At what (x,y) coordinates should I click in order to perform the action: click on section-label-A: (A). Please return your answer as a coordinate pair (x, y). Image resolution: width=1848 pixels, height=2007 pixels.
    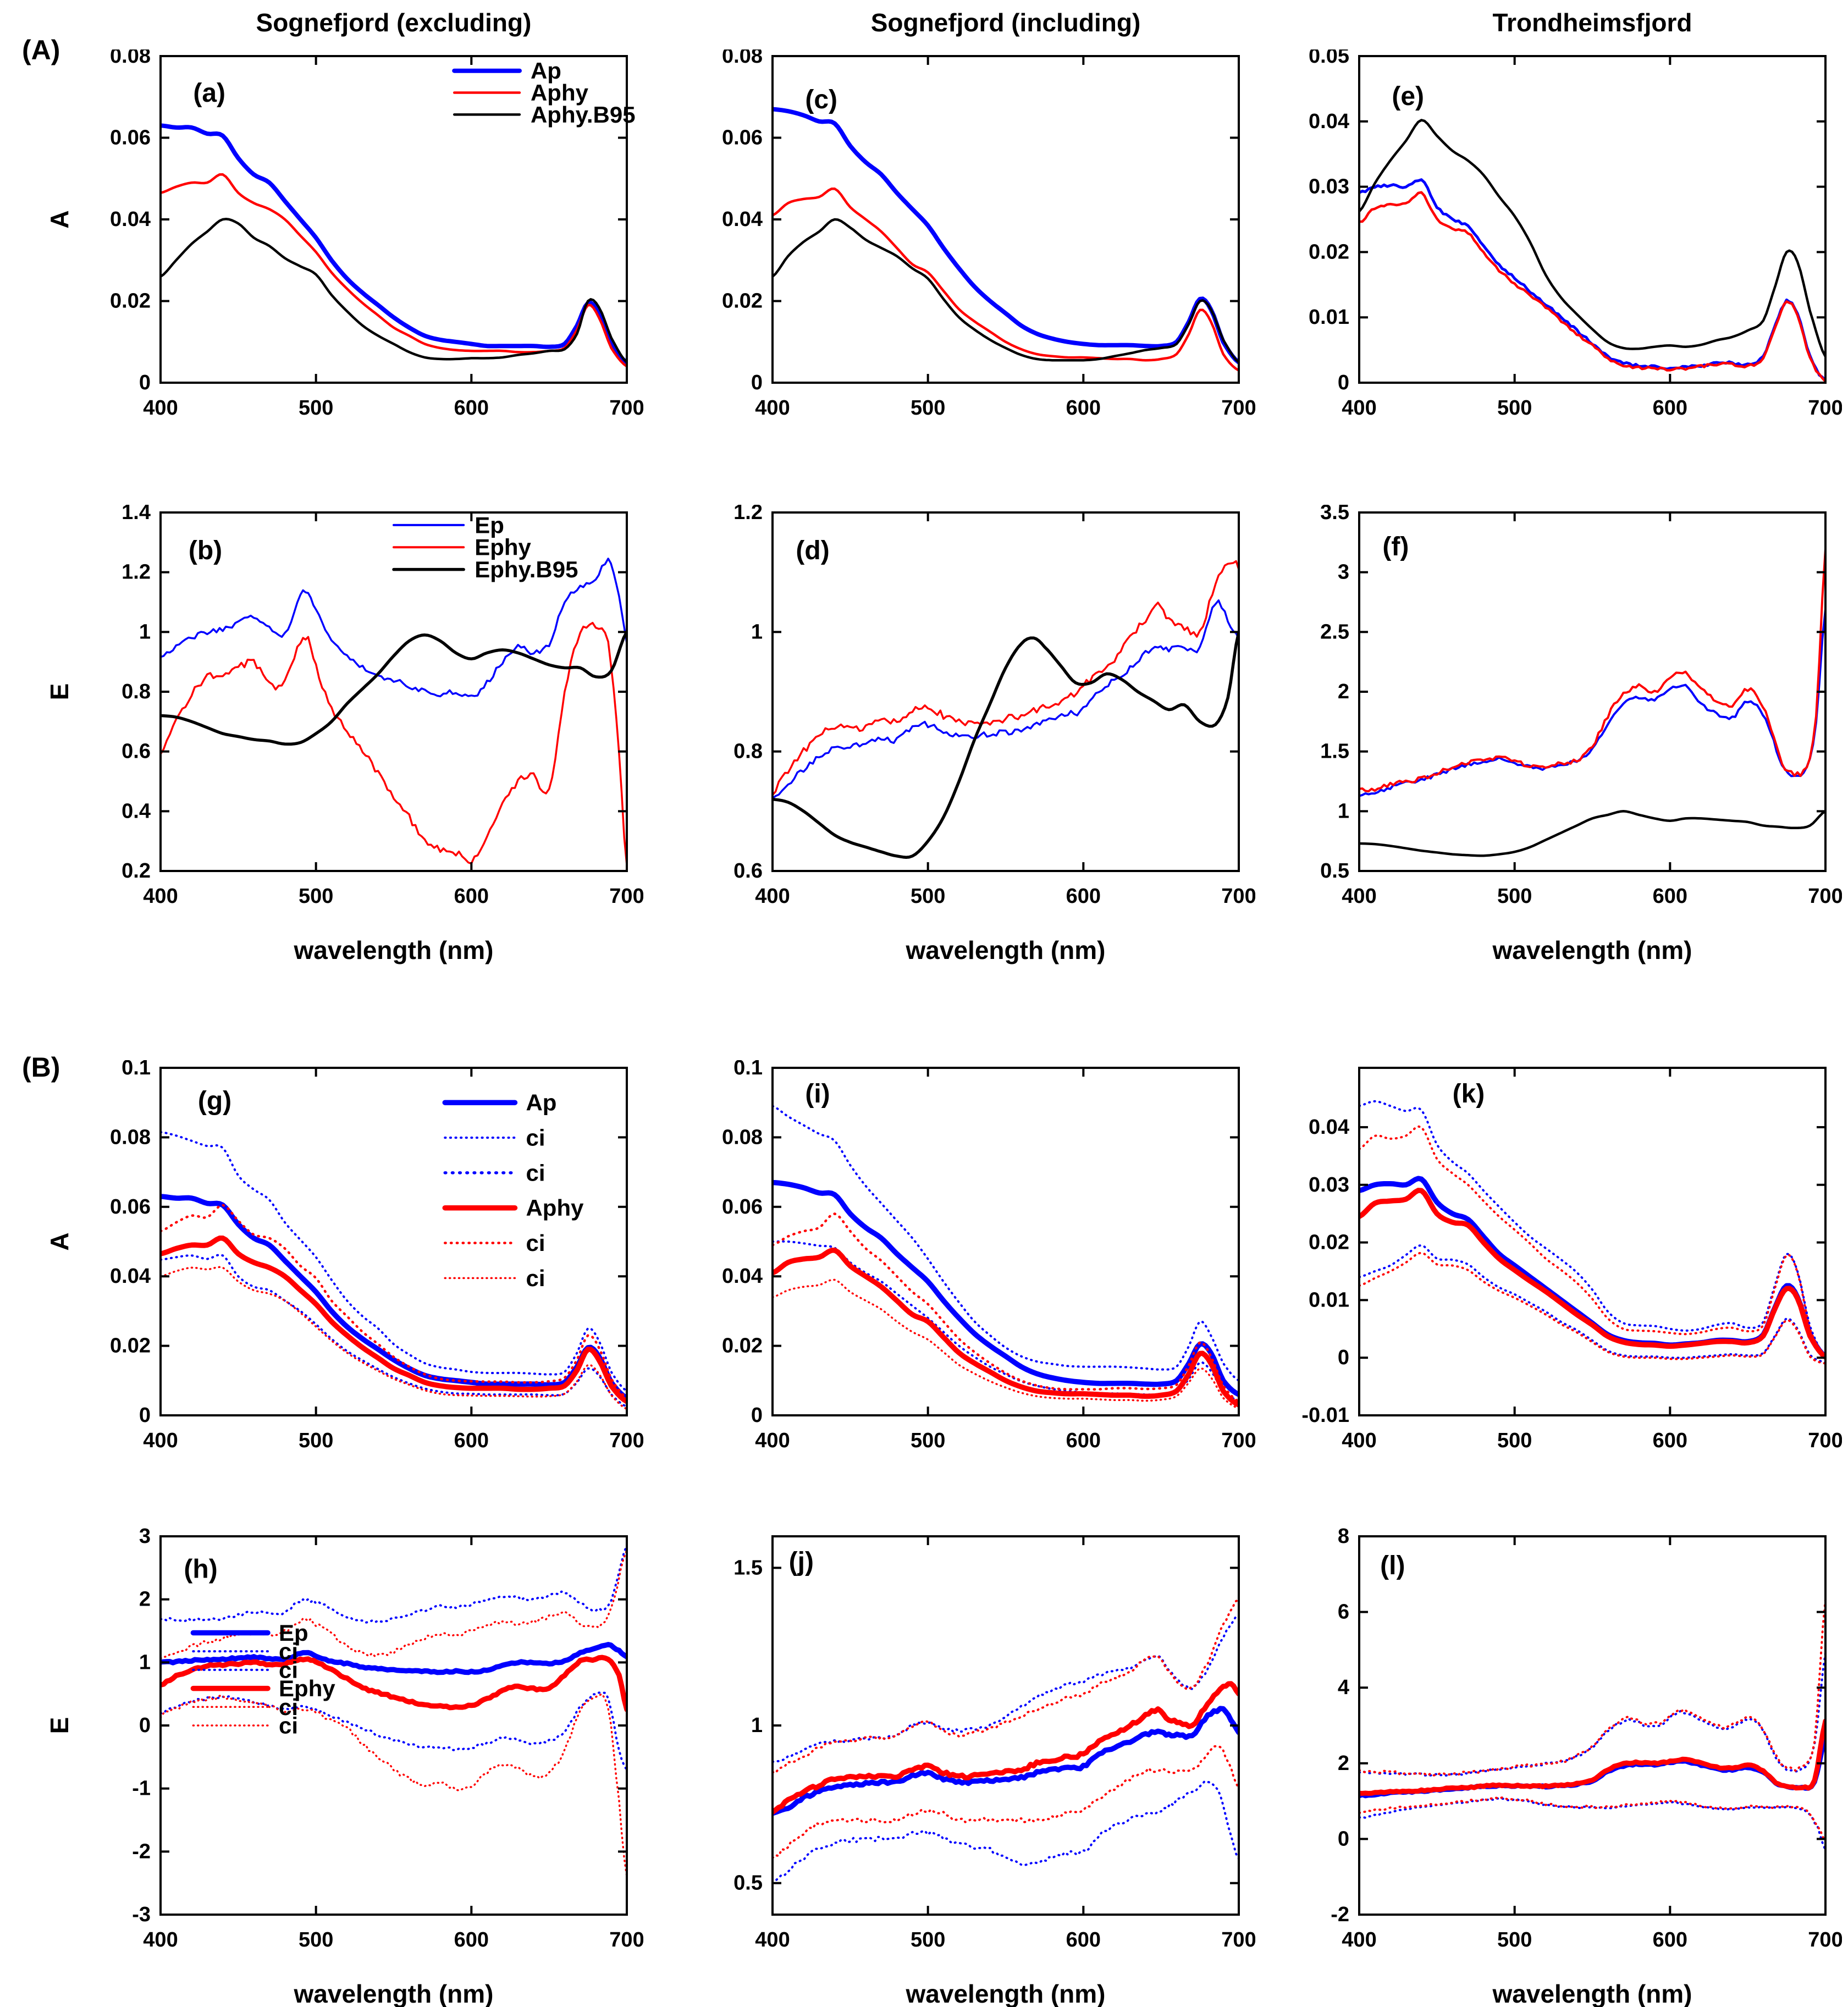
    Looking at the image, I should click on (41, 50).